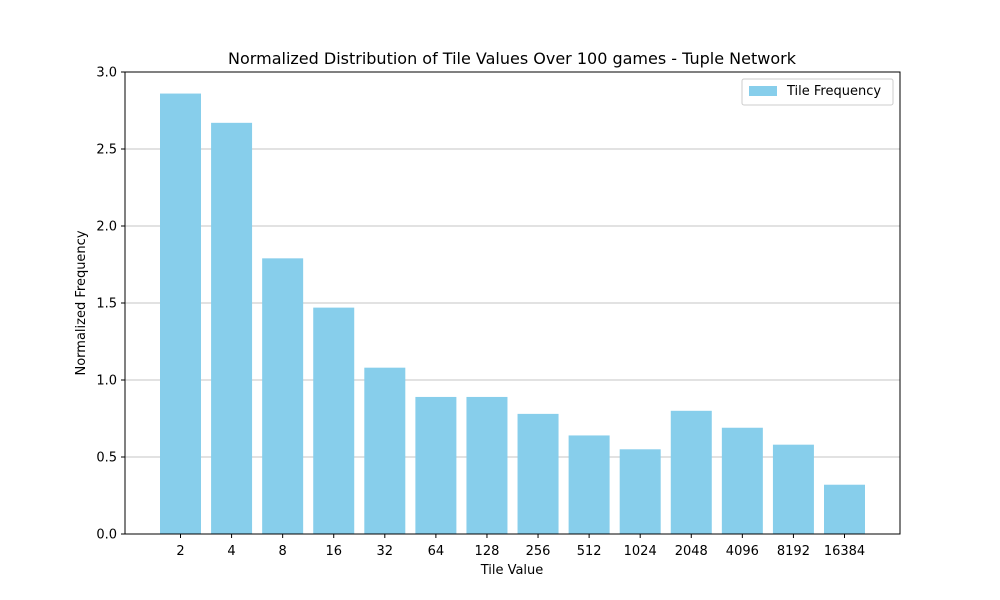 The width and height of the screenshot is (1000, 600). Describe the element at coordinates (106, 458) in the screenshot. I see `y-tick-label: 0.5` at that location.